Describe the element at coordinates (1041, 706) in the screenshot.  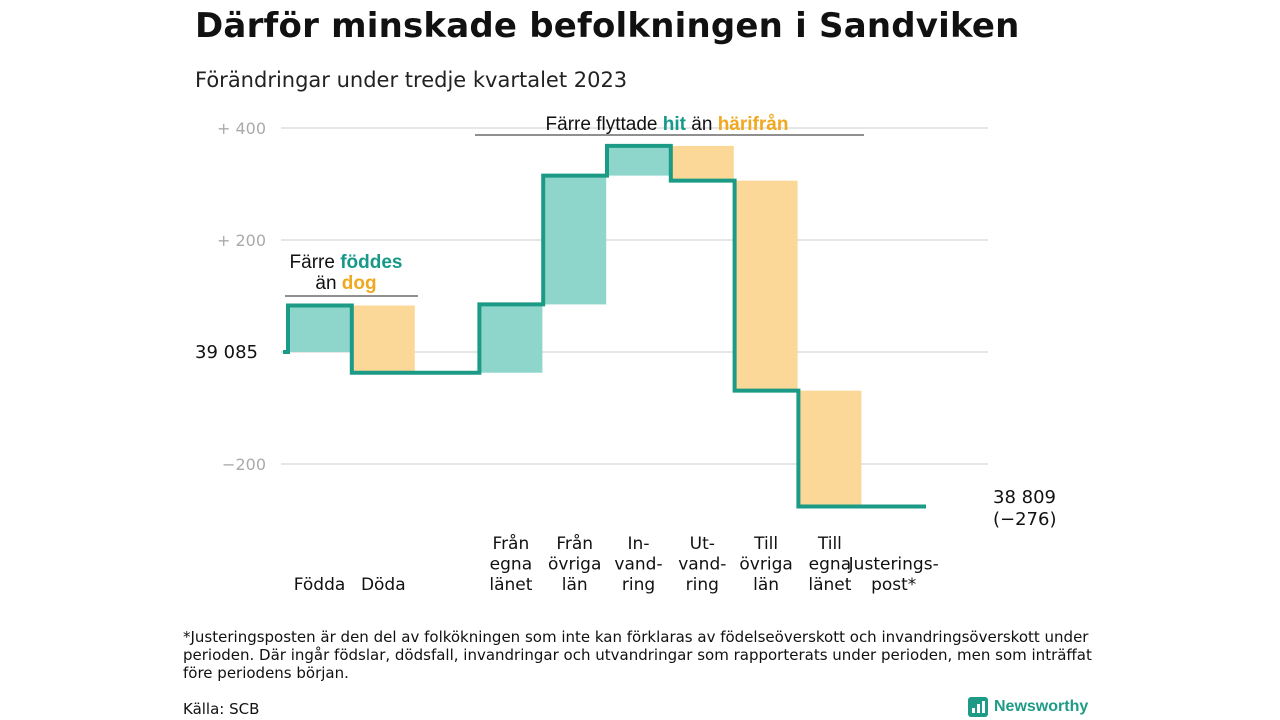
I see `brand-name: Newsworthy` at that location.